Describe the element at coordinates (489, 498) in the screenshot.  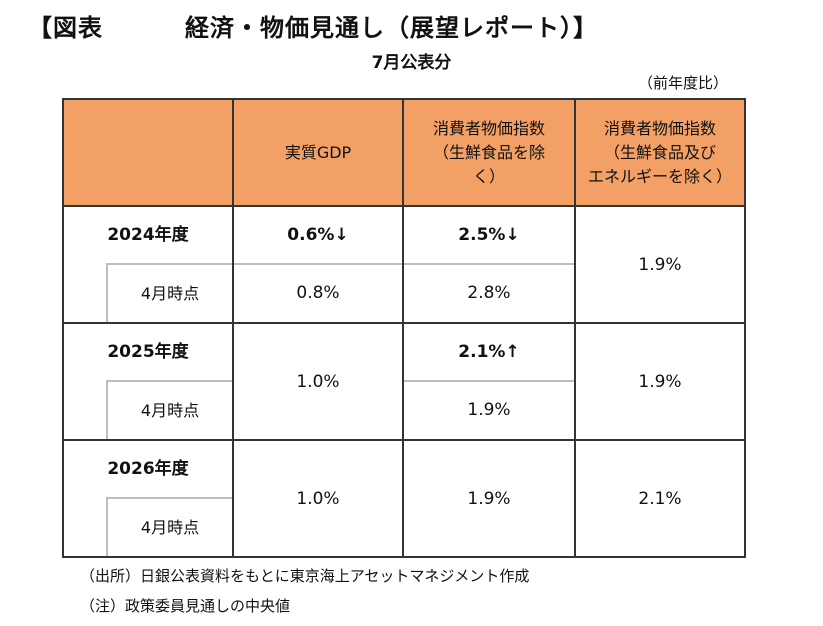
I see `cpi-2026: 1.9%` at that location.